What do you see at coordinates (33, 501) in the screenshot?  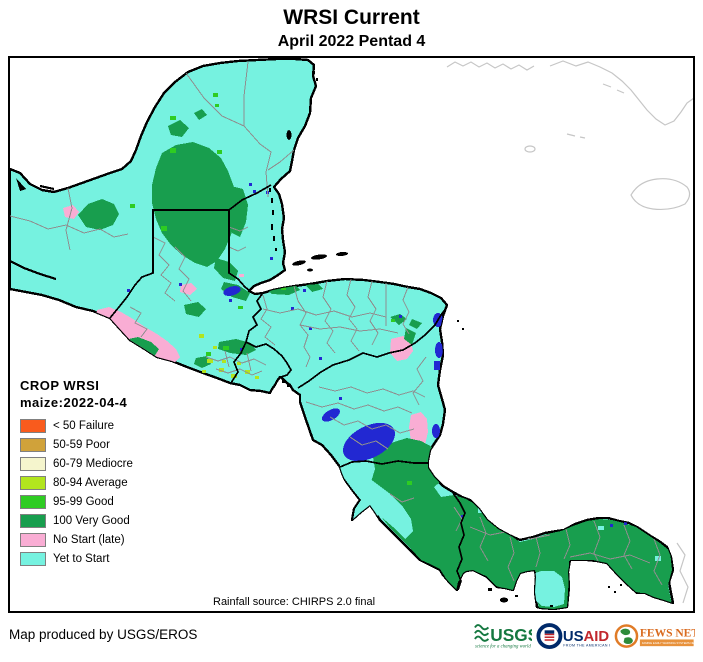 I see `legend-swatch-good` at bounding box center [33, 501].